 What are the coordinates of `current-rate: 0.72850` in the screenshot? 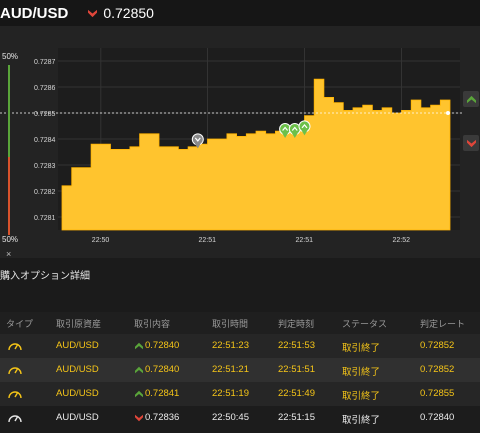 It's located at (128, 13).